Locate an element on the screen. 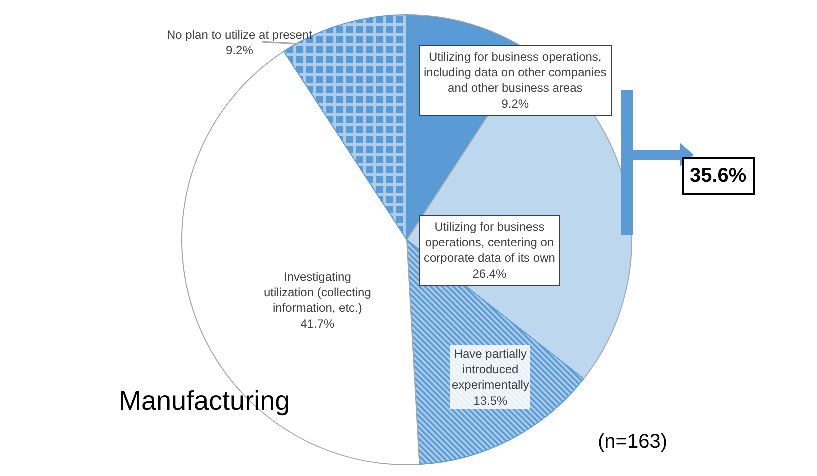  data-label: 26.4% is located at coordinates (490, 273).